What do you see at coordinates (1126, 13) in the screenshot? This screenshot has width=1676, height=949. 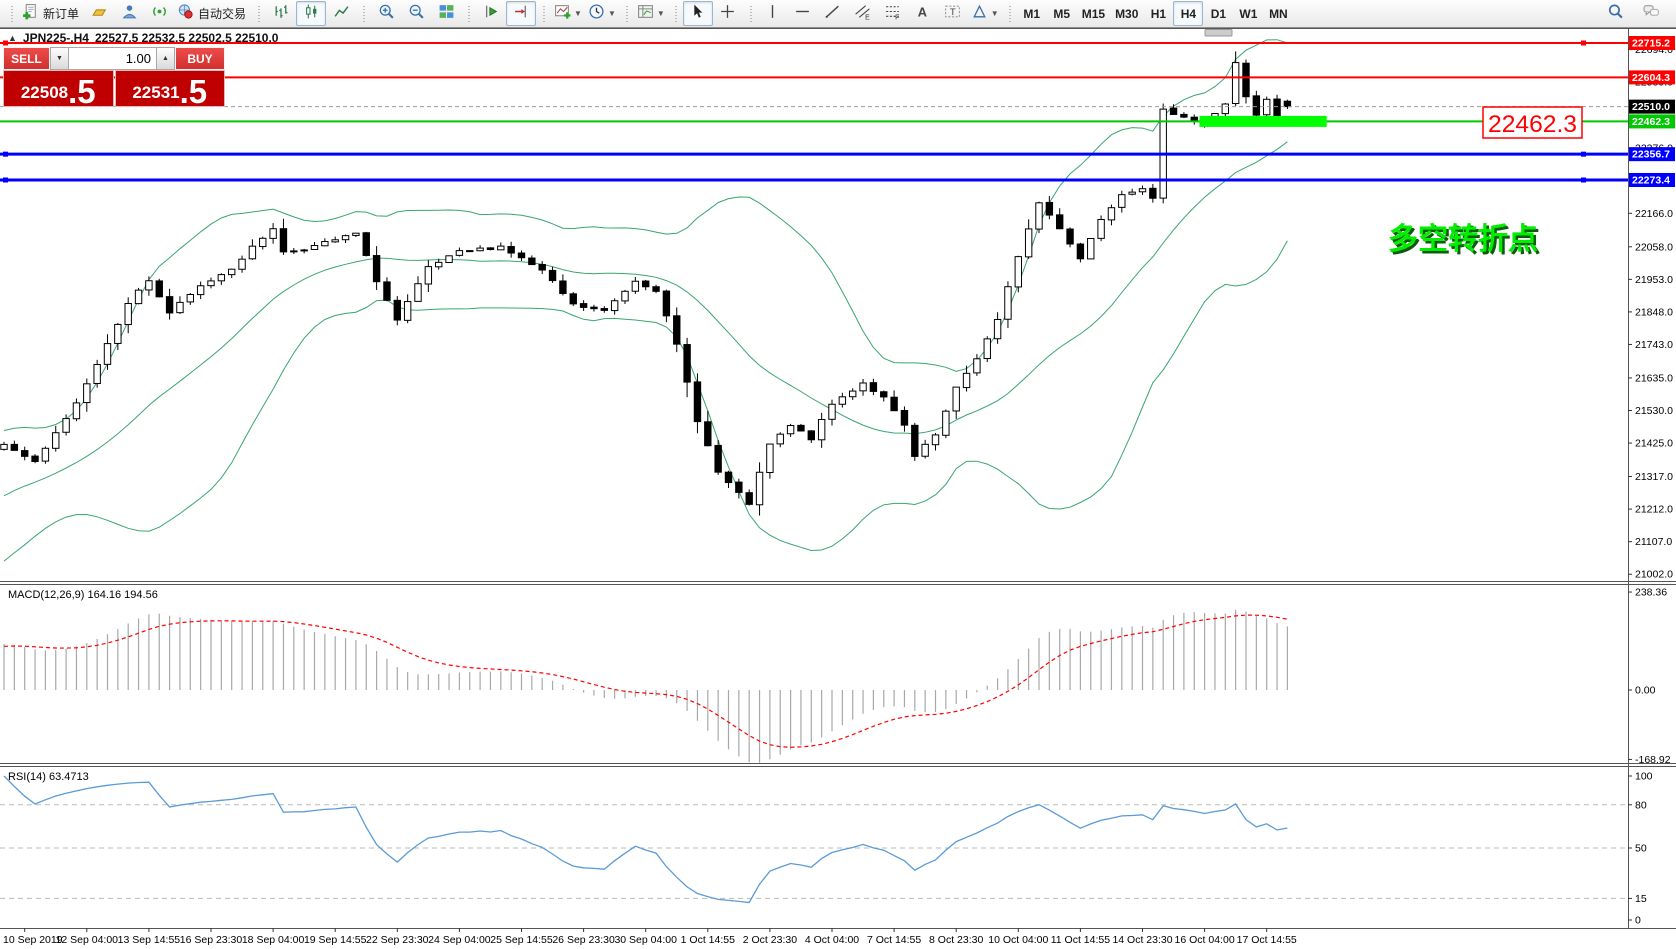 I see `tf-m30-button: M30` at bounding box center [1126, 13].